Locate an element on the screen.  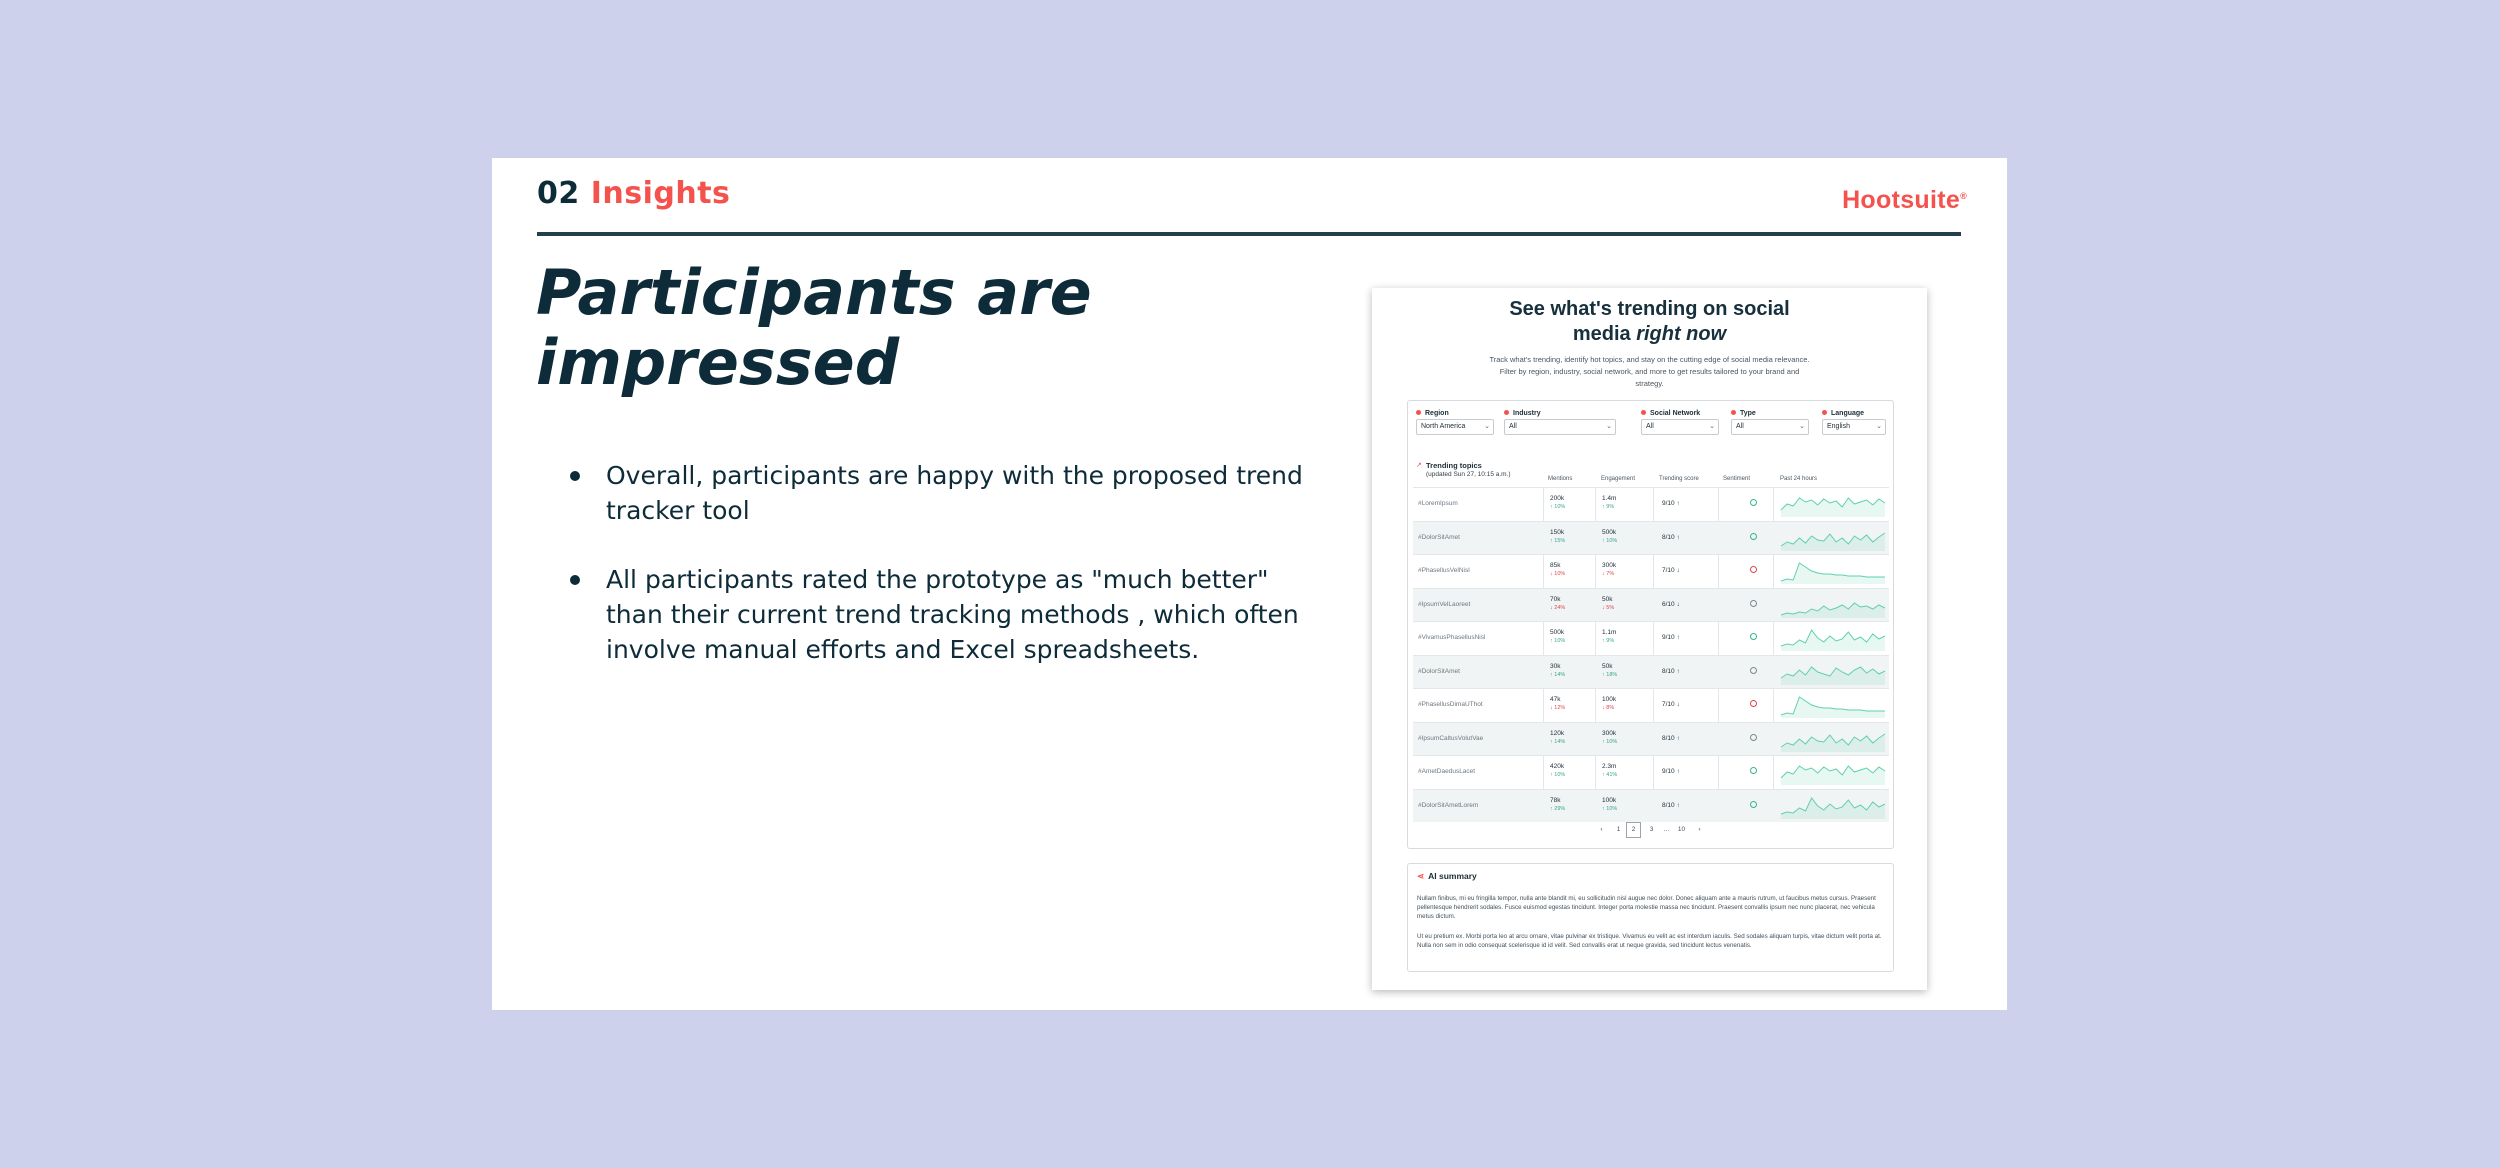
engagement-change: ↓ 8% is located at coordinates (1608, 708).